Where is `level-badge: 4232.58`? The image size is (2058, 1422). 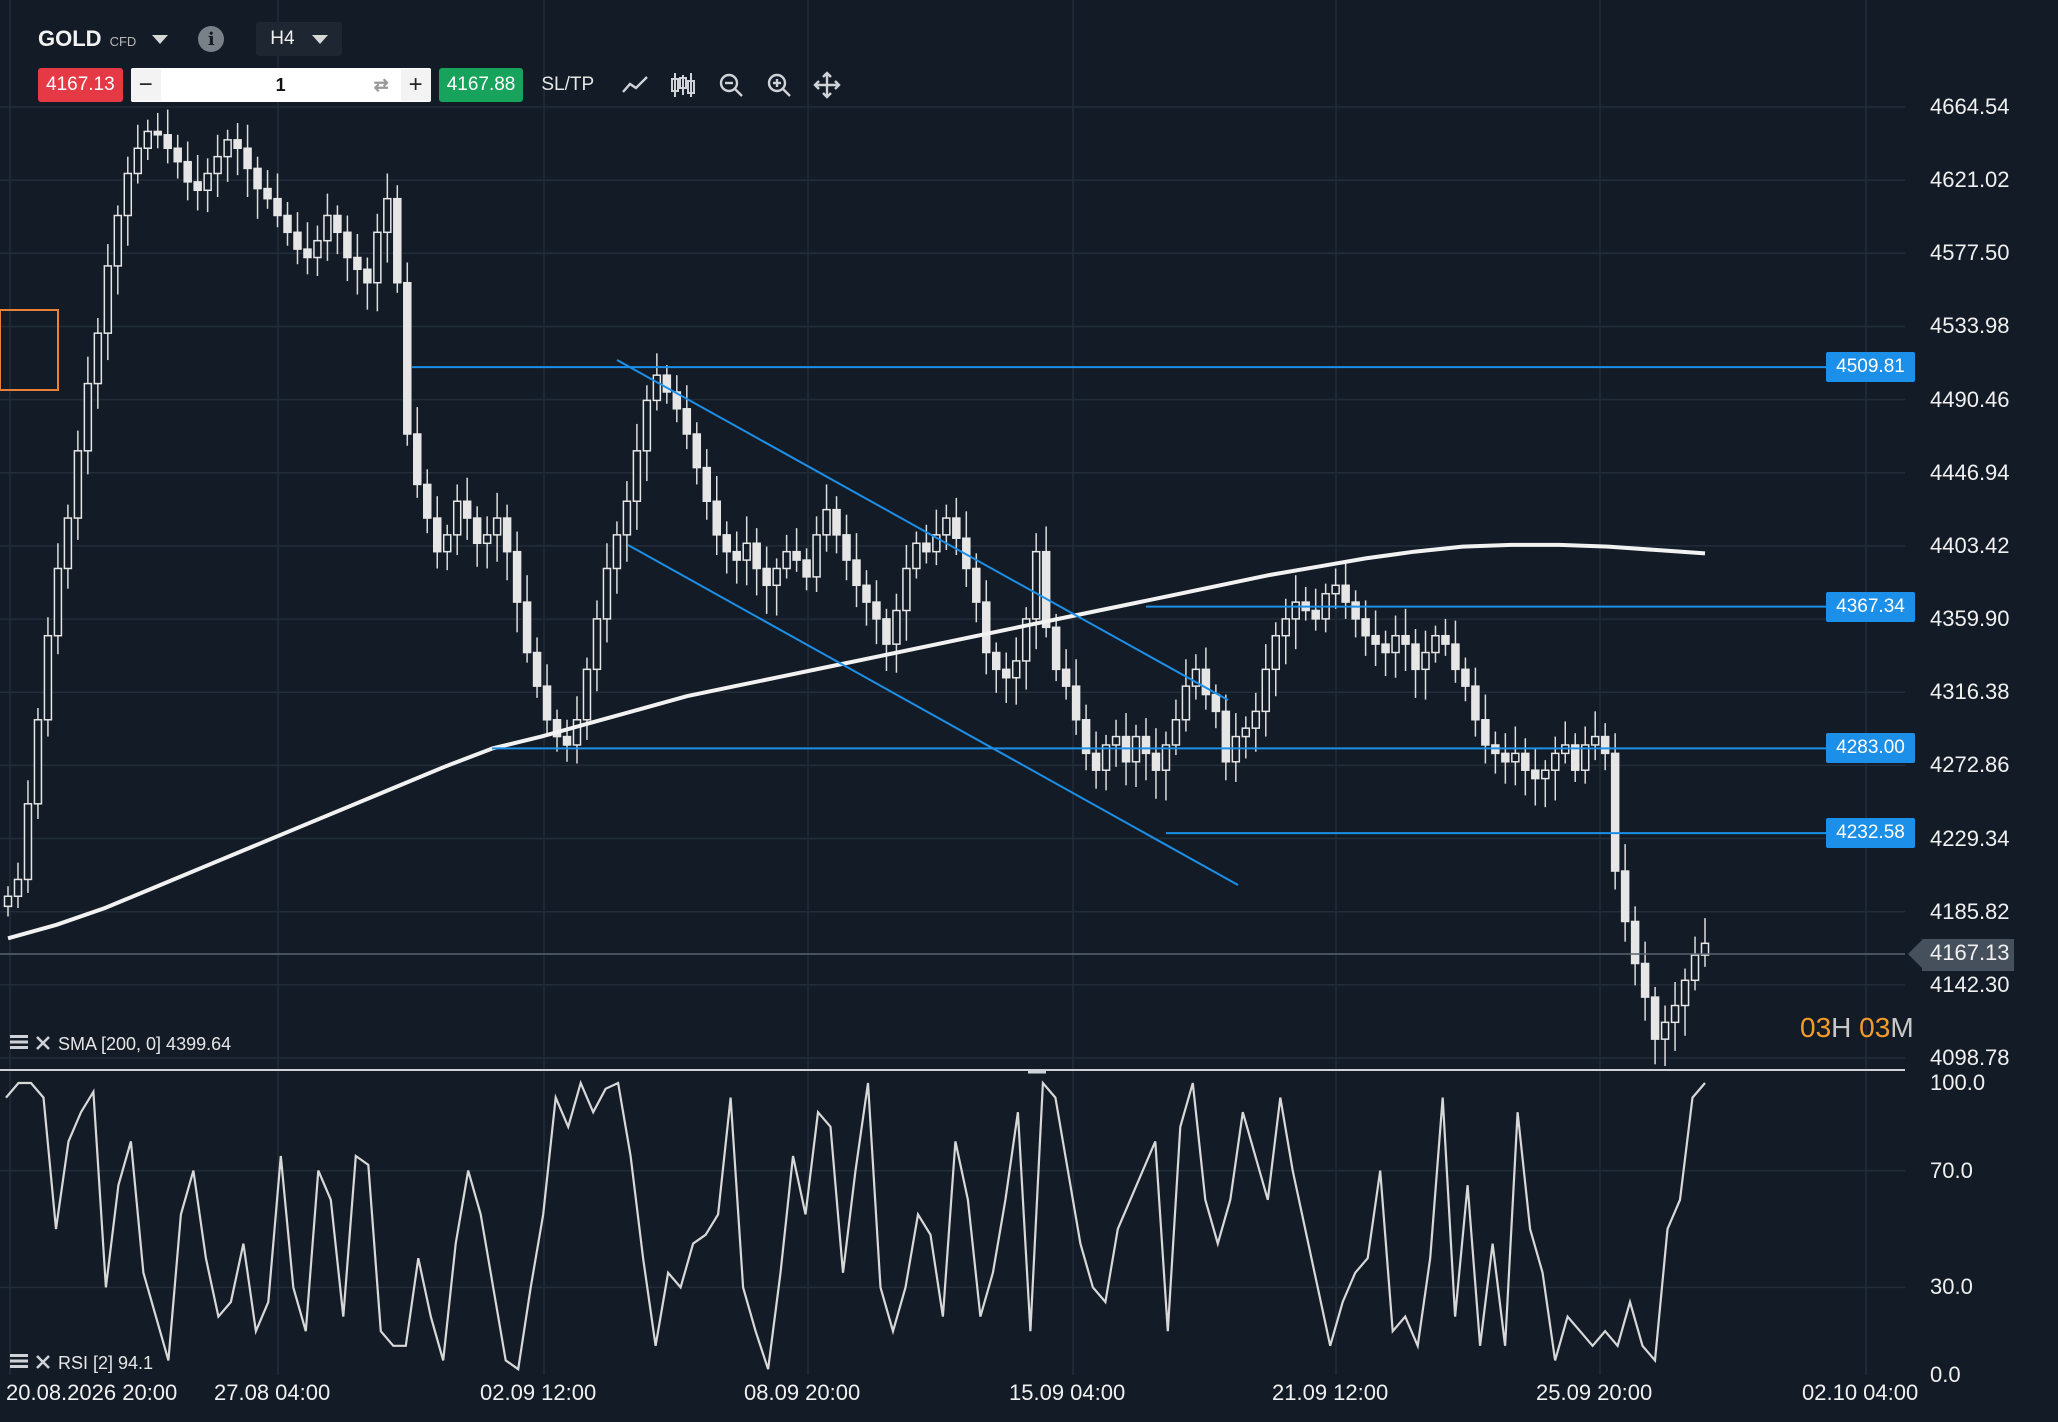
level-badge: 4232.58 is located at coordinates (1870, 833).